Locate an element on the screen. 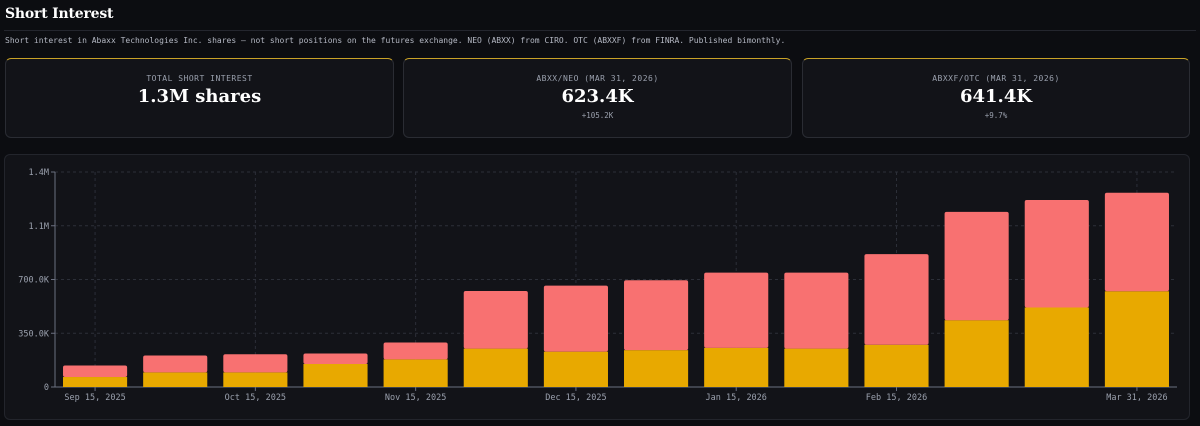 This screenshot has height=426, width=1200. card-delta: +9.7% is located at coordinates (996, 115).